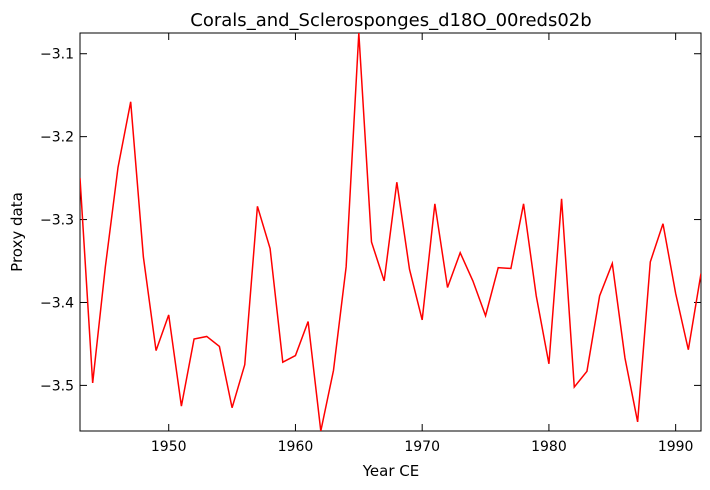  What do you see at coordinates (422, 447) in the screenshot?
I see `x-tick-label: 1970` at bounding box center [422, 447].